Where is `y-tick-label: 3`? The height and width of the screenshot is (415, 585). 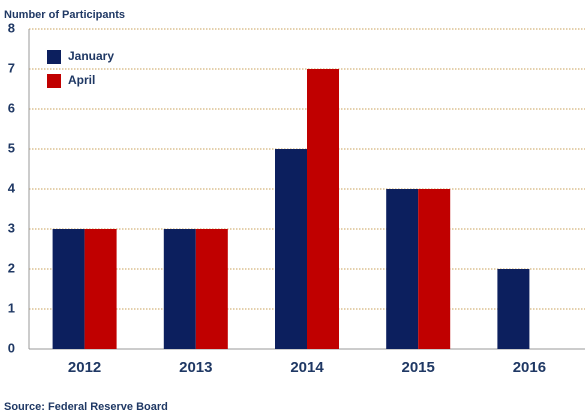
y-tick-label: 3 is located at coordinates (11, 227).